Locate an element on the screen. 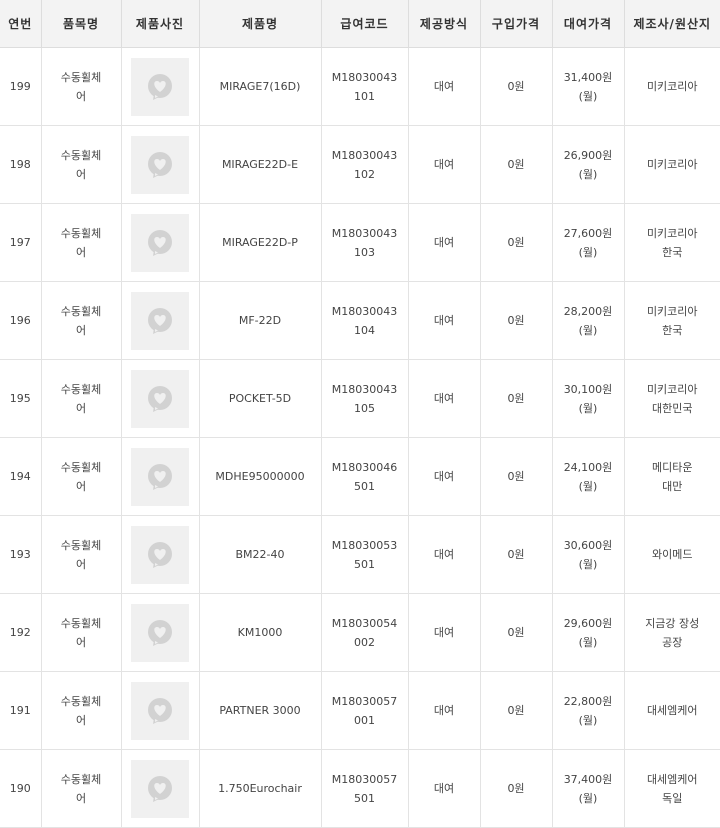  header-col-method: 제공방식 is located at coordinates (444, 24).